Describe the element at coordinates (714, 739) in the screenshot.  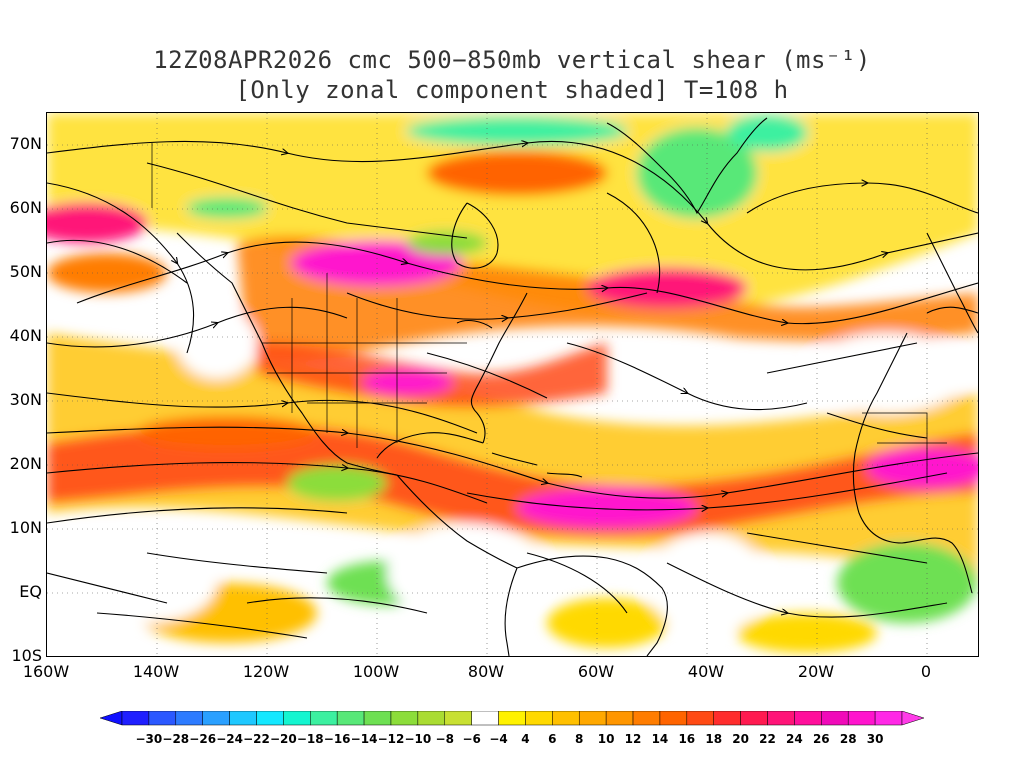
I see `colorbar-label: 18` at that location.